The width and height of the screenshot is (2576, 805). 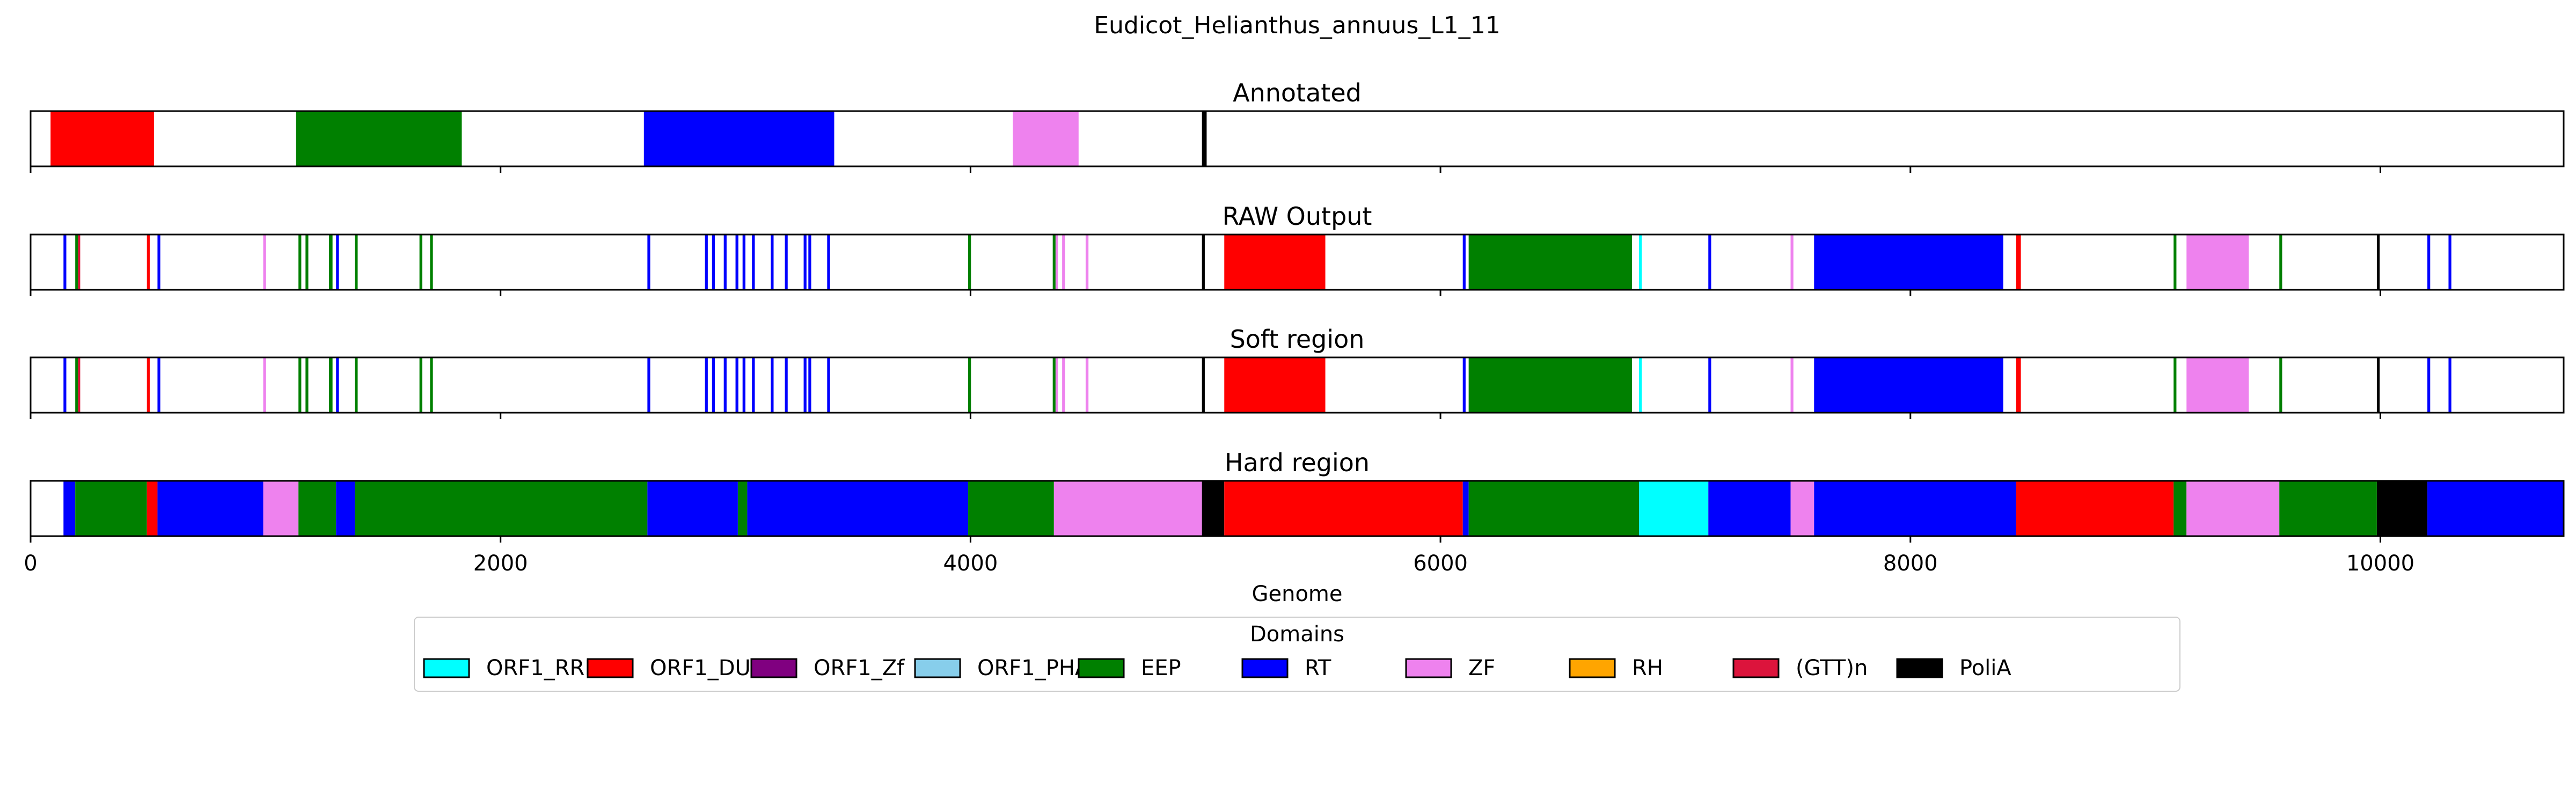 I want to click on legend-label: ZF, so click(x=1481, y=668).